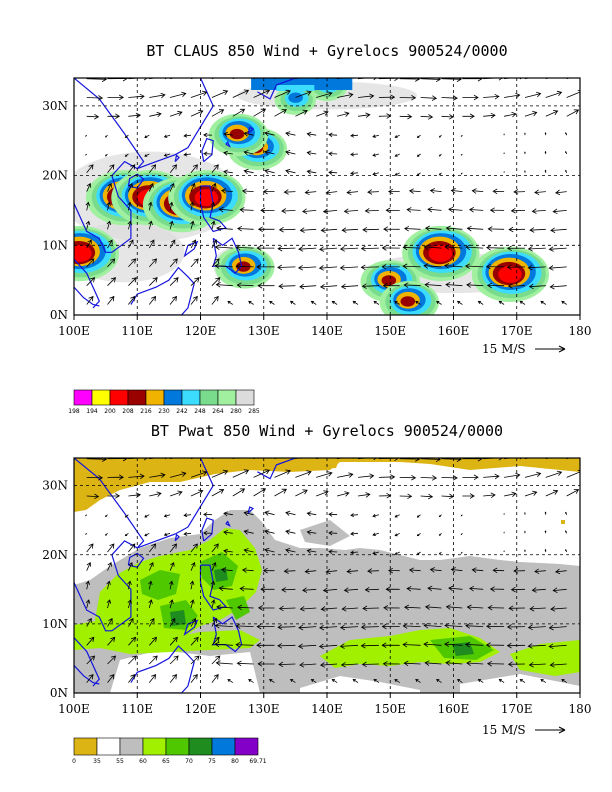 The height and width of the screenshot is (792, 612). Describe the element at coordinates (97, 761) in the screenshot. I see `colorbar-label: 35` at that location.